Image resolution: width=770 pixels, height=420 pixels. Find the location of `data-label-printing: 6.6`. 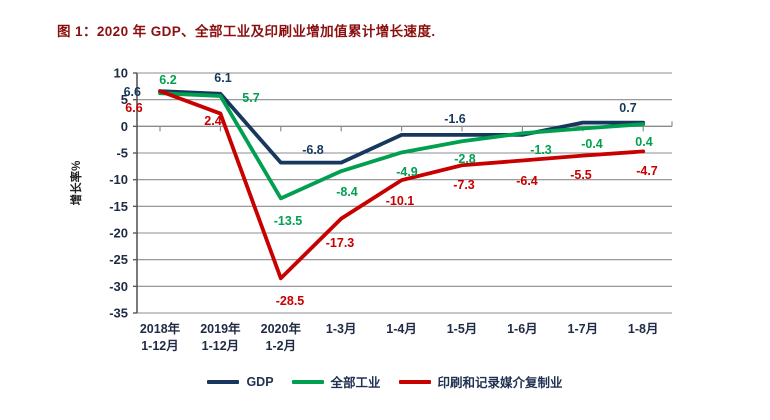

data-label-printing: 6.6 is located at coordinates (133, 108).